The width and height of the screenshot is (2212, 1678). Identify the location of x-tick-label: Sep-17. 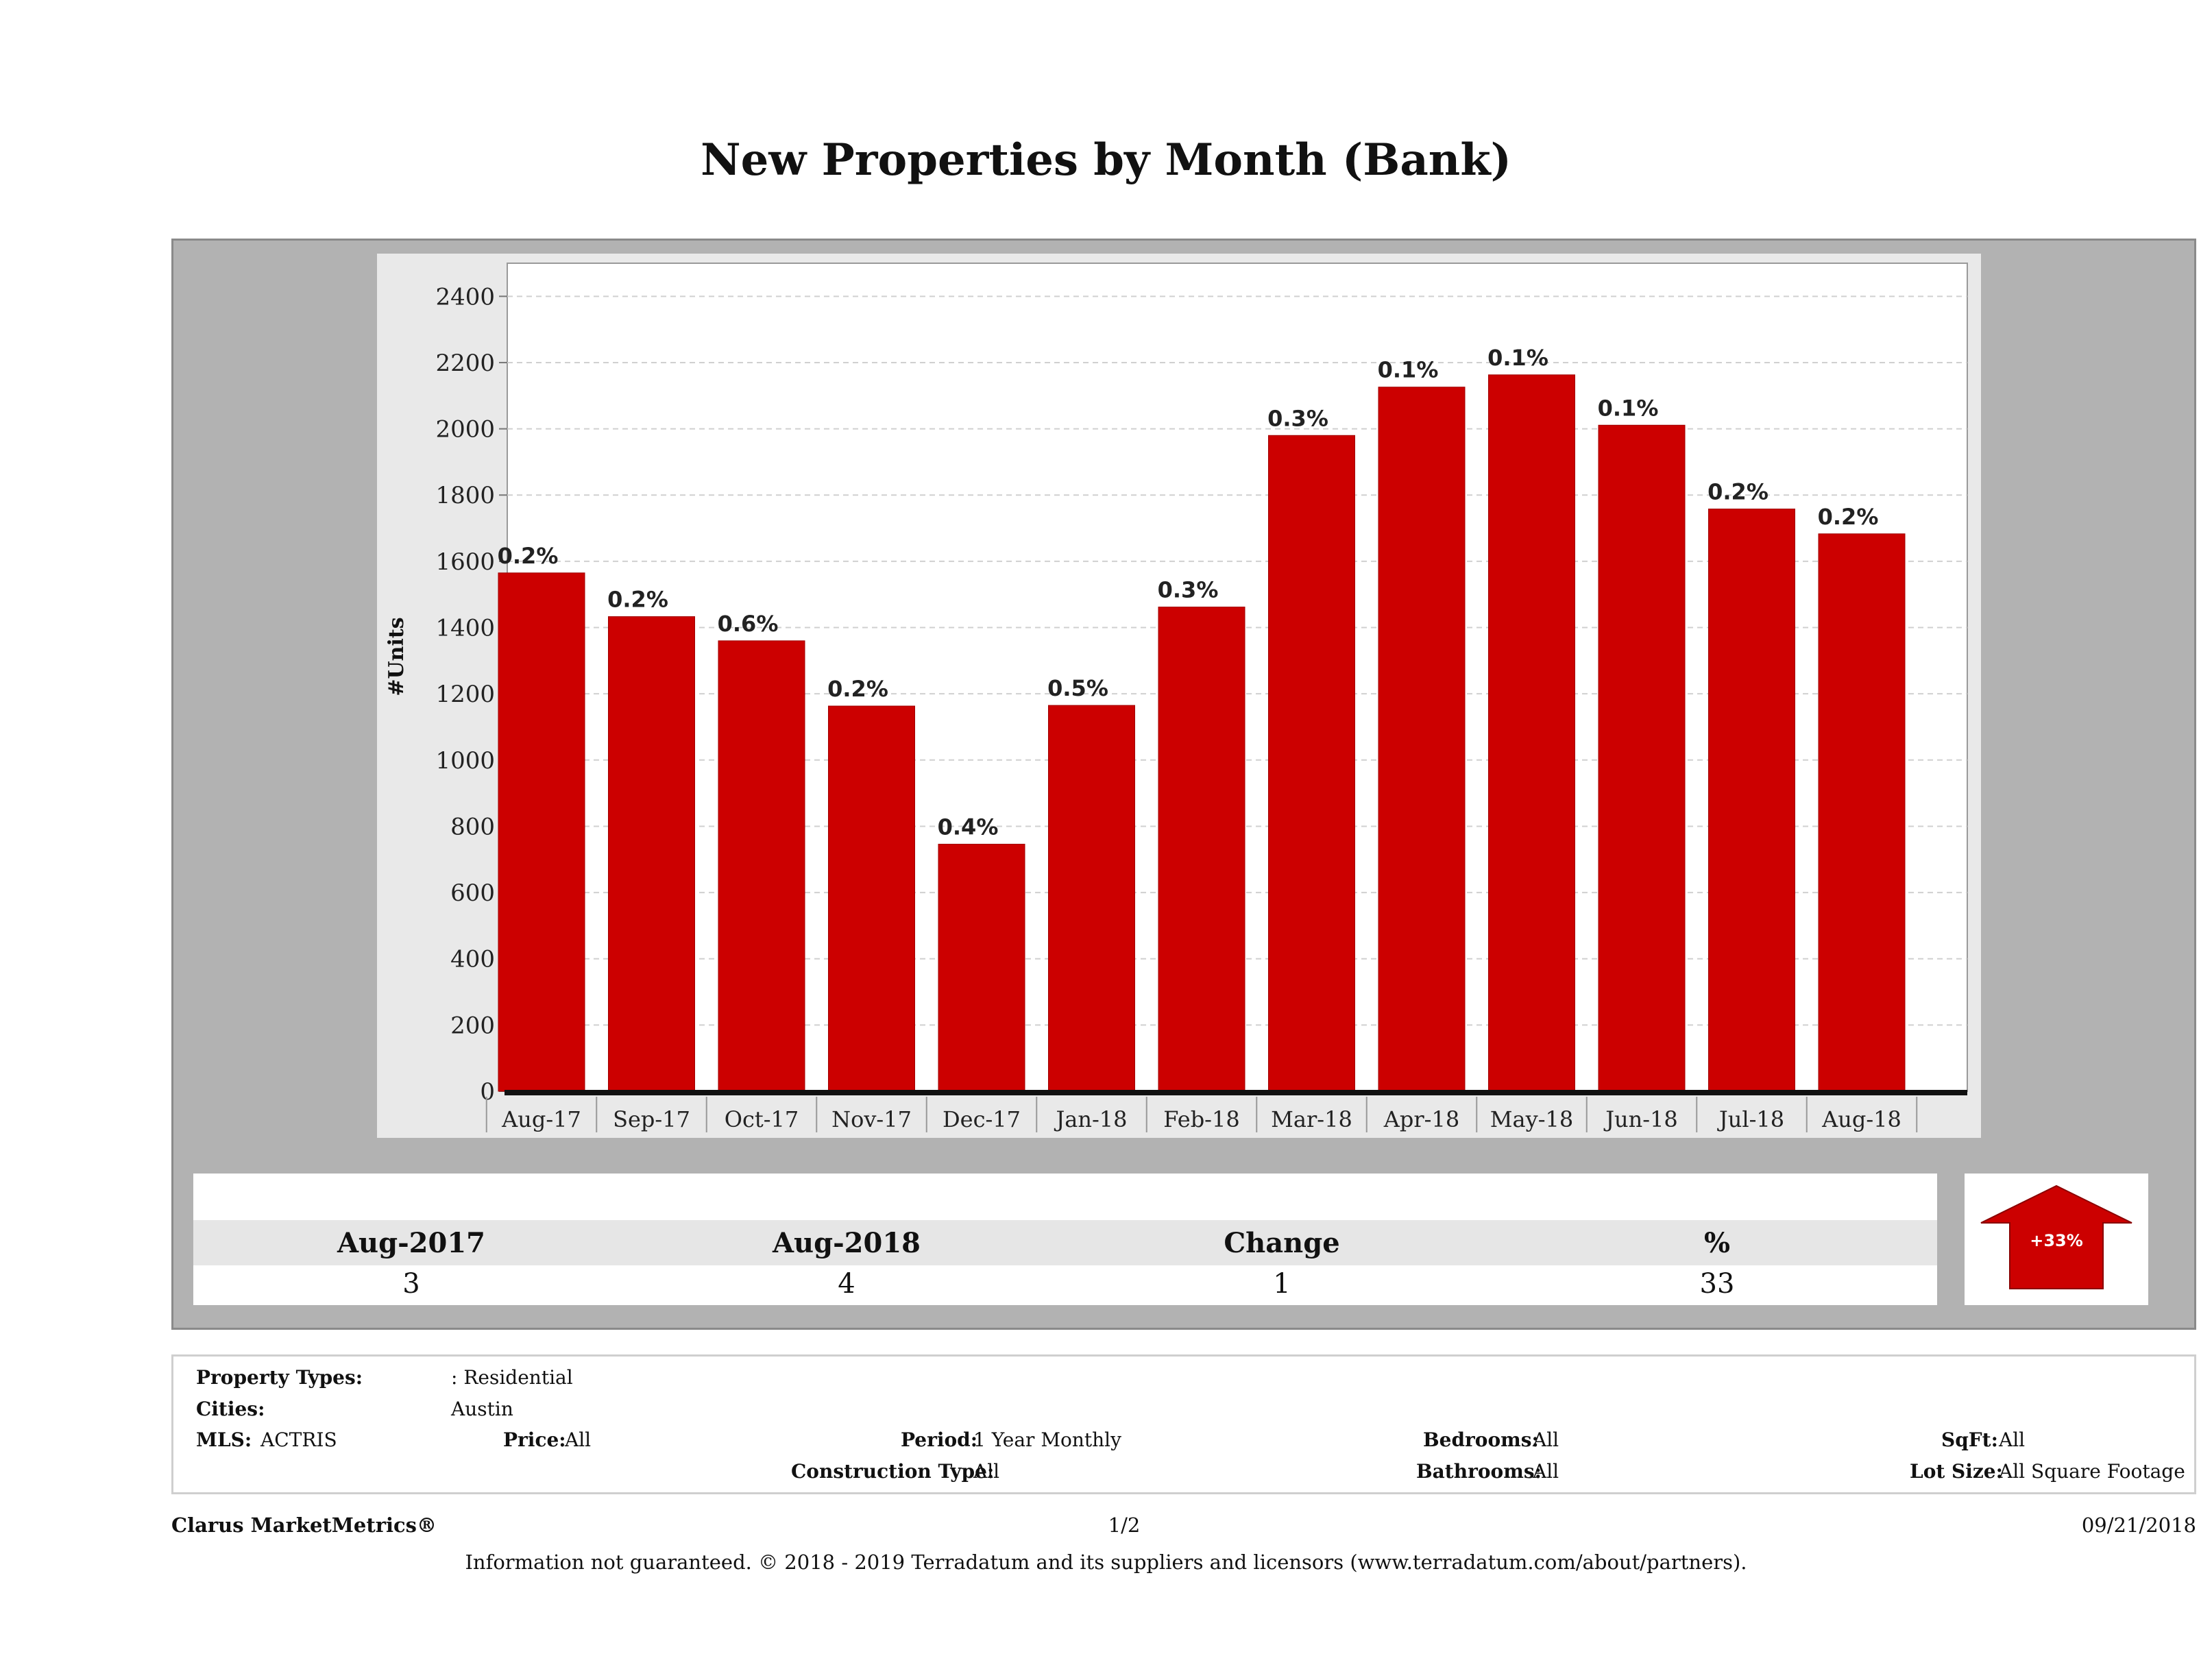
(651, 1119).